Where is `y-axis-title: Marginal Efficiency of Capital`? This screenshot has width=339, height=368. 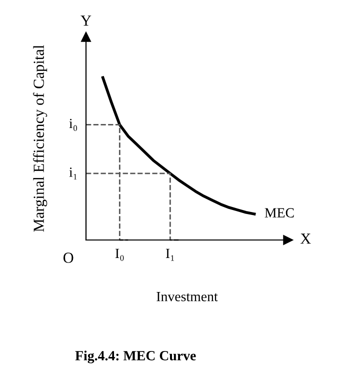 y-axis-title: Marginal Efficiency of Capital is located at coordinates (40, 138).